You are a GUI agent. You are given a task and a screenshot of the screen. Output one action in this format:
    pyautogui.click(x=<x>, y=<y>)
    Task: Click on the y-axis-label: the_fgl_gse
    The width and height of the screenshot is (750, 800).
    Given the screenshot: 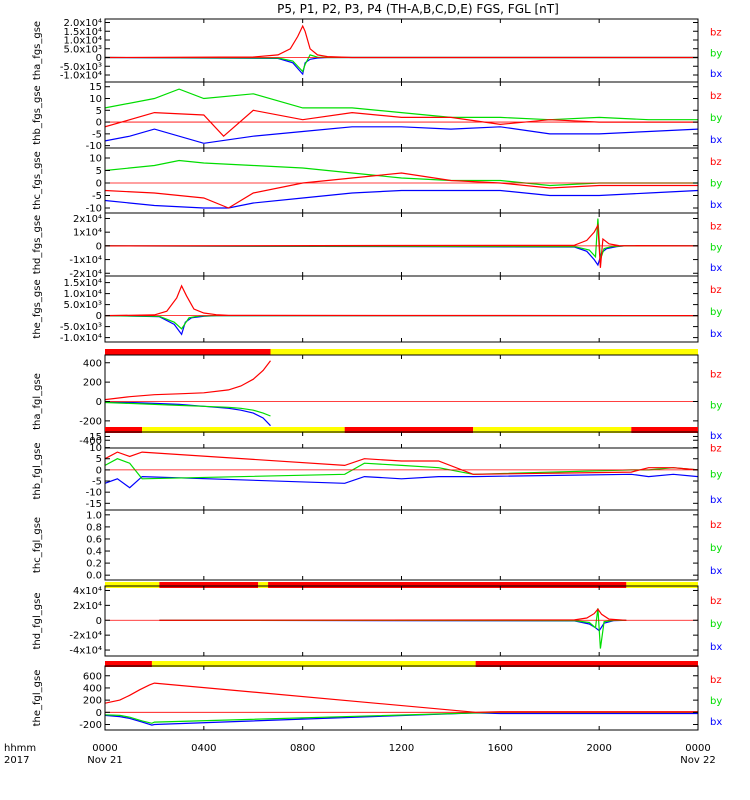 What is the action you would take?
    pyautogui.click(x=37, y=698)
    